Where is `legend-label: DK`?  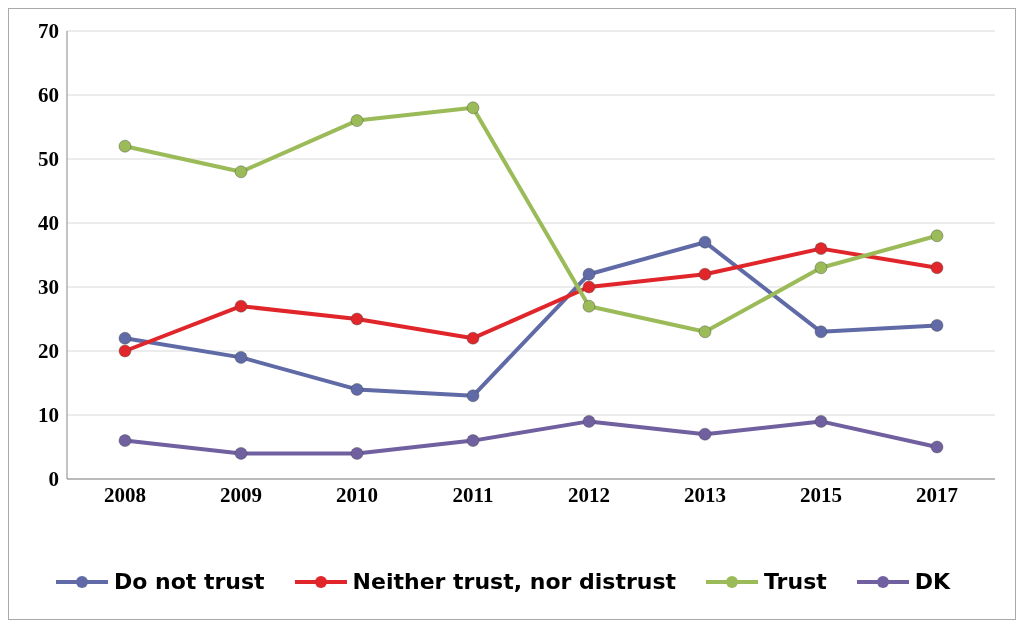 legend-label: DK is located at coordinates (932, 581).